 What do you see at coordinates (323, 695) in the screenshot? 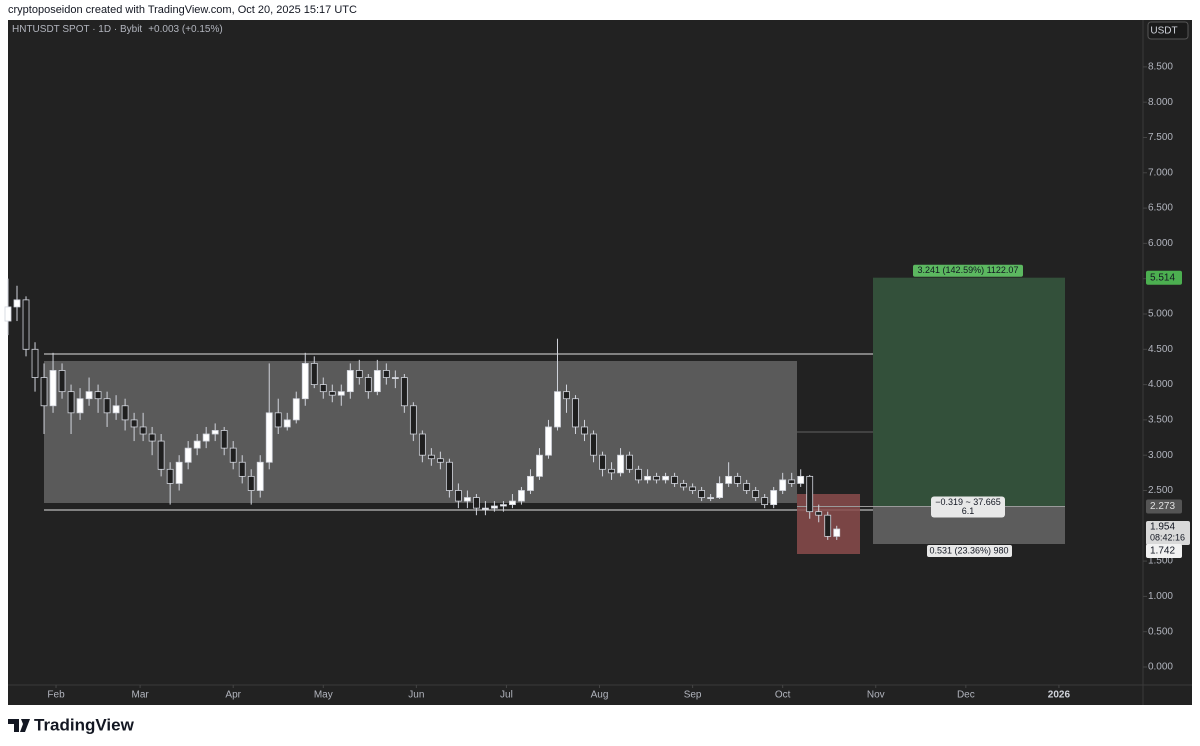
I see `x-tick-label: May` at bounding box center [323, 695].